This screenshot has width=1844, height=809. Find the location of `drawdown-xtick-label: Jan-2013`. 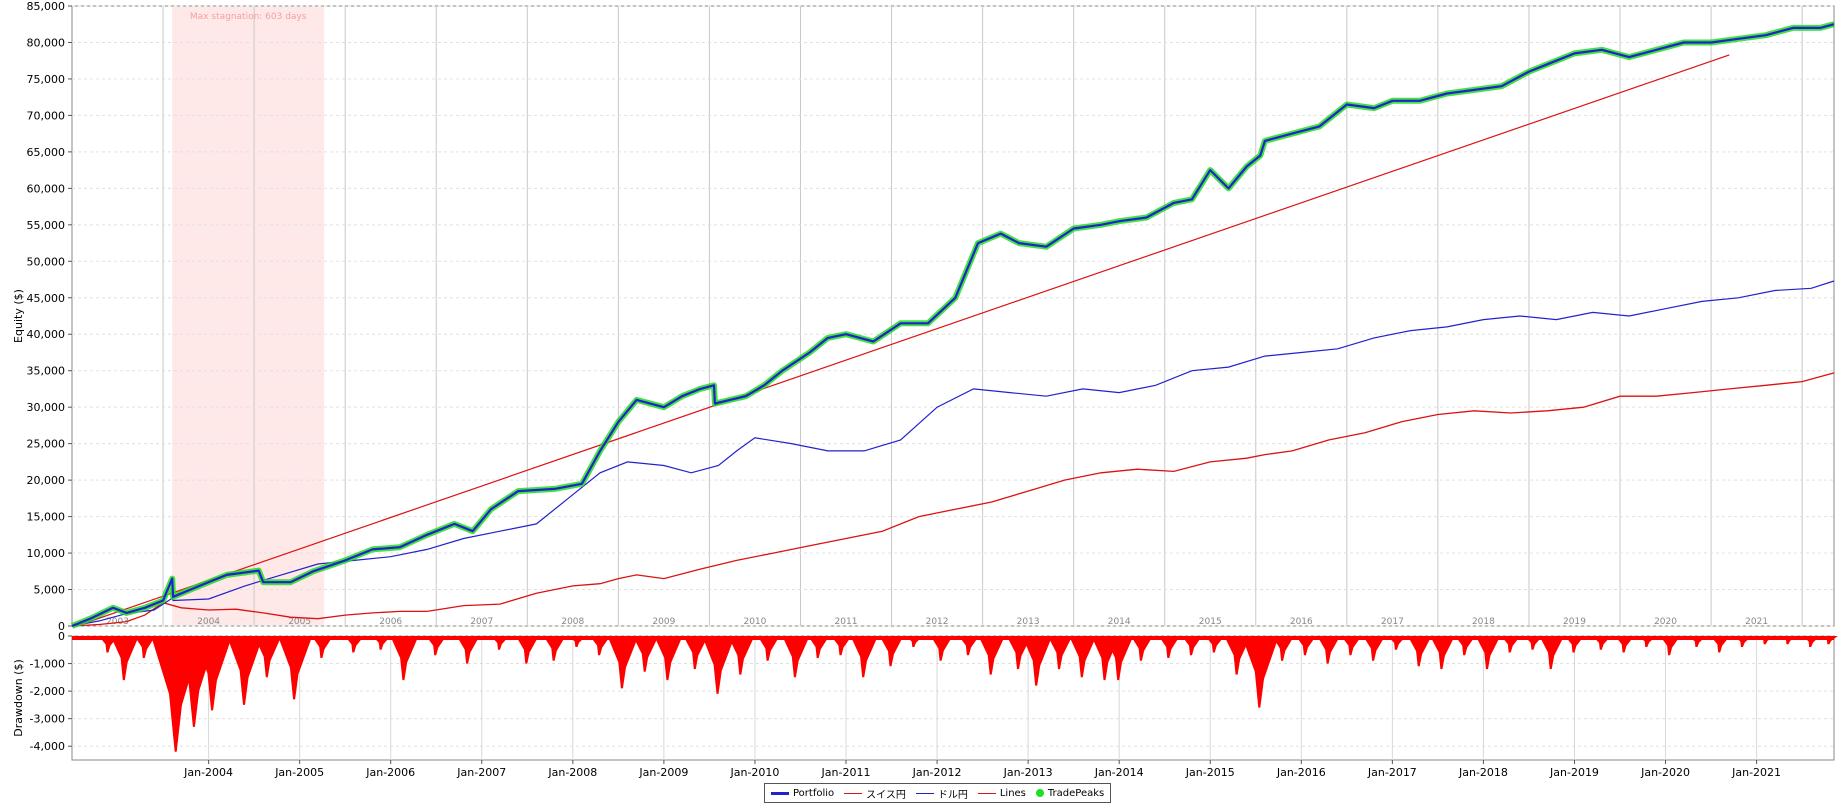

drawdown-xtick-label: Jan-2013 is located at coordinates (1028, 772).